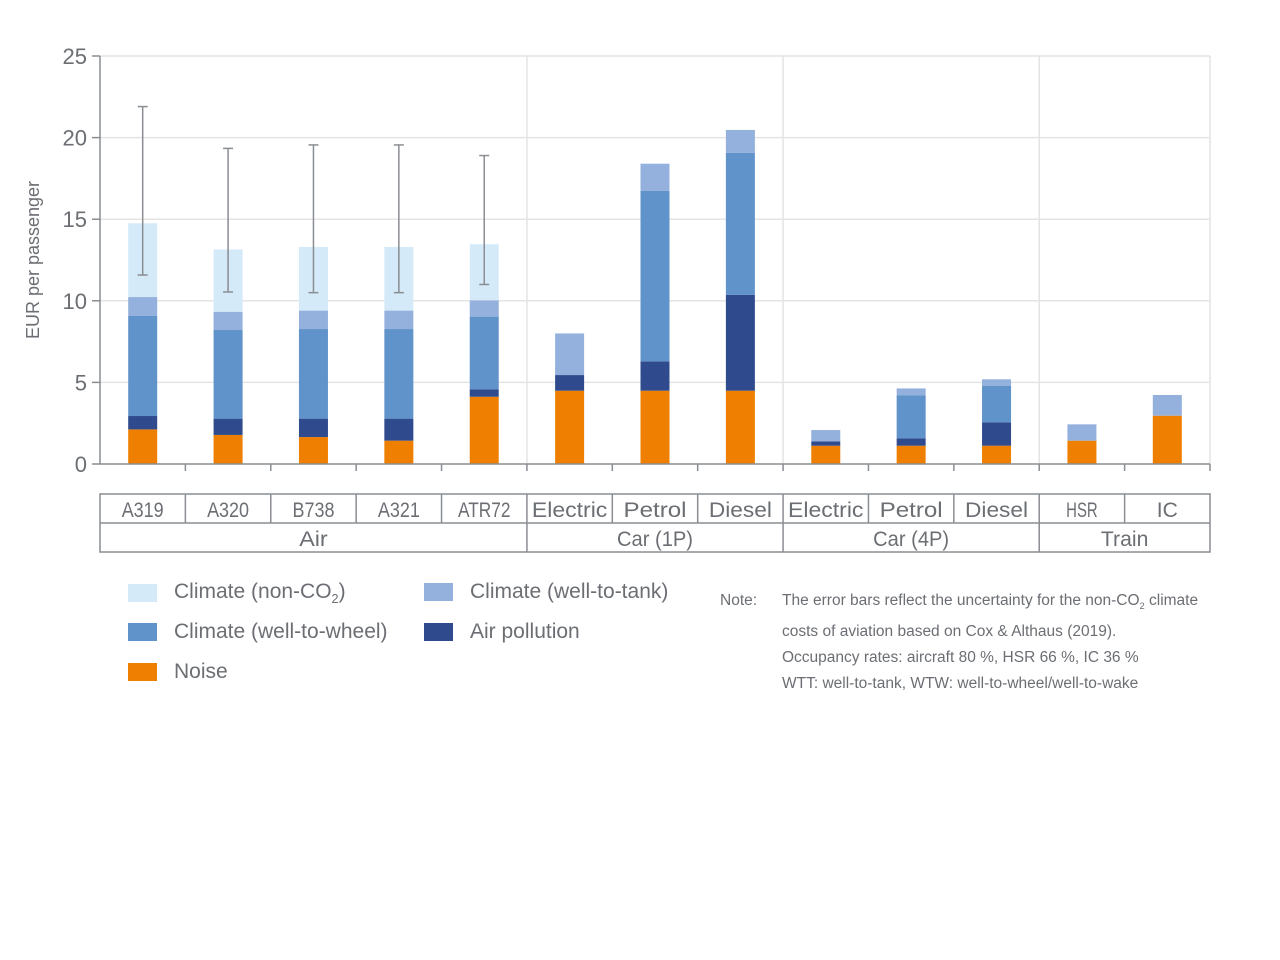 This screenshot has height=960, width=1280. Describe the element at coordinates (655, 539) in the screenshot. I see `x-group-label: Car (1P)` at that location.